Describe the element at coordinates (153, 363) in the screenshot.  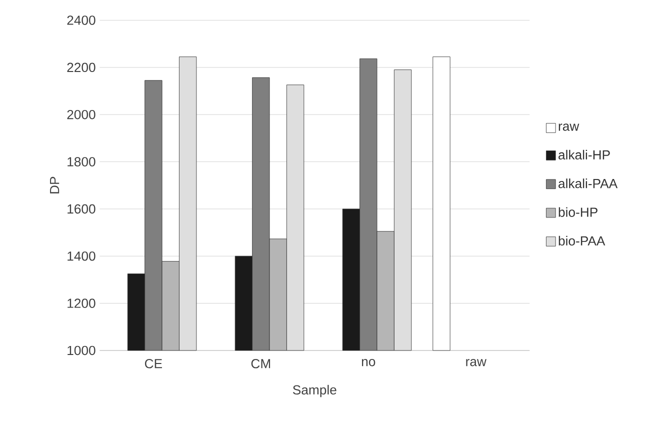
I see `x-tick-label: CE` at that location.